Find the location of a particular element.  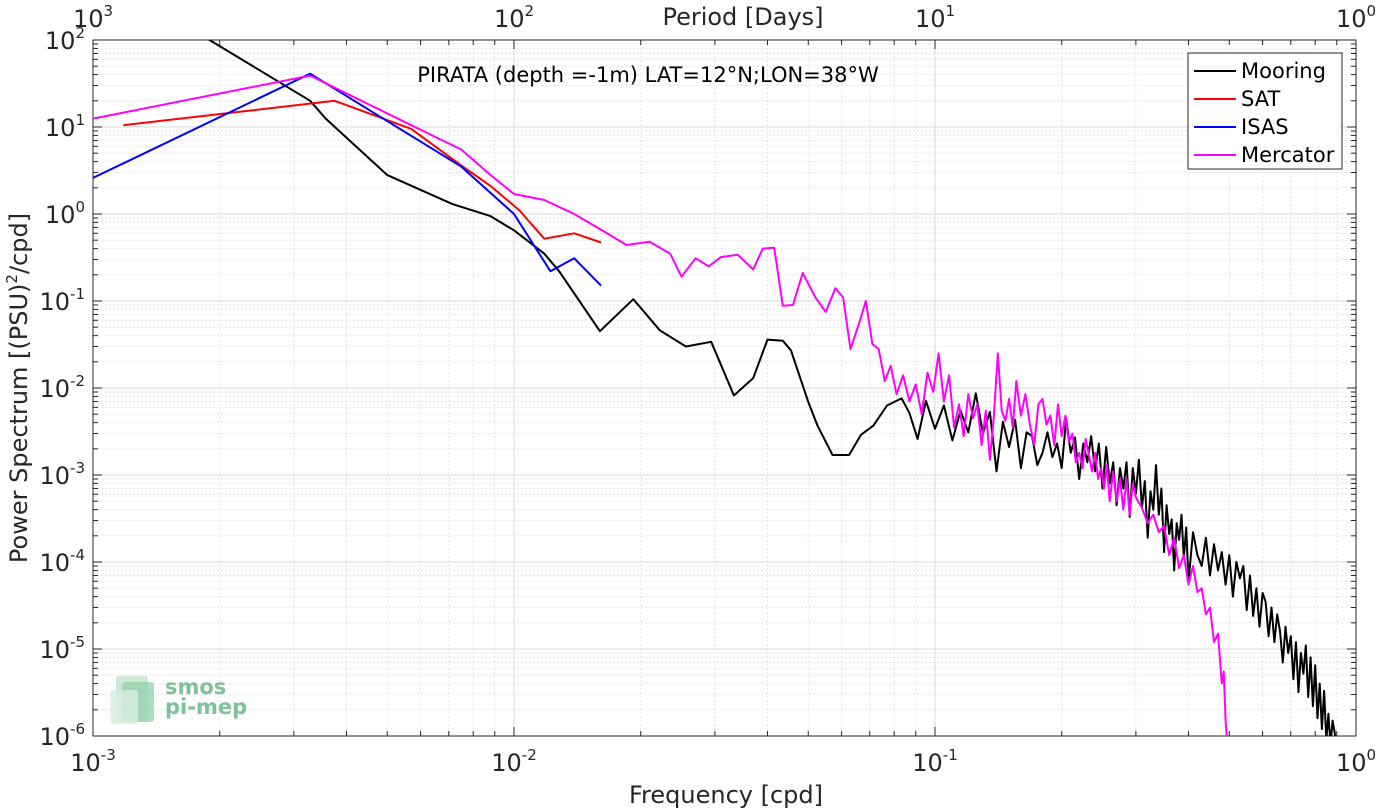

y-tick-label: 10⁻² is located at coordinates (62, 387).